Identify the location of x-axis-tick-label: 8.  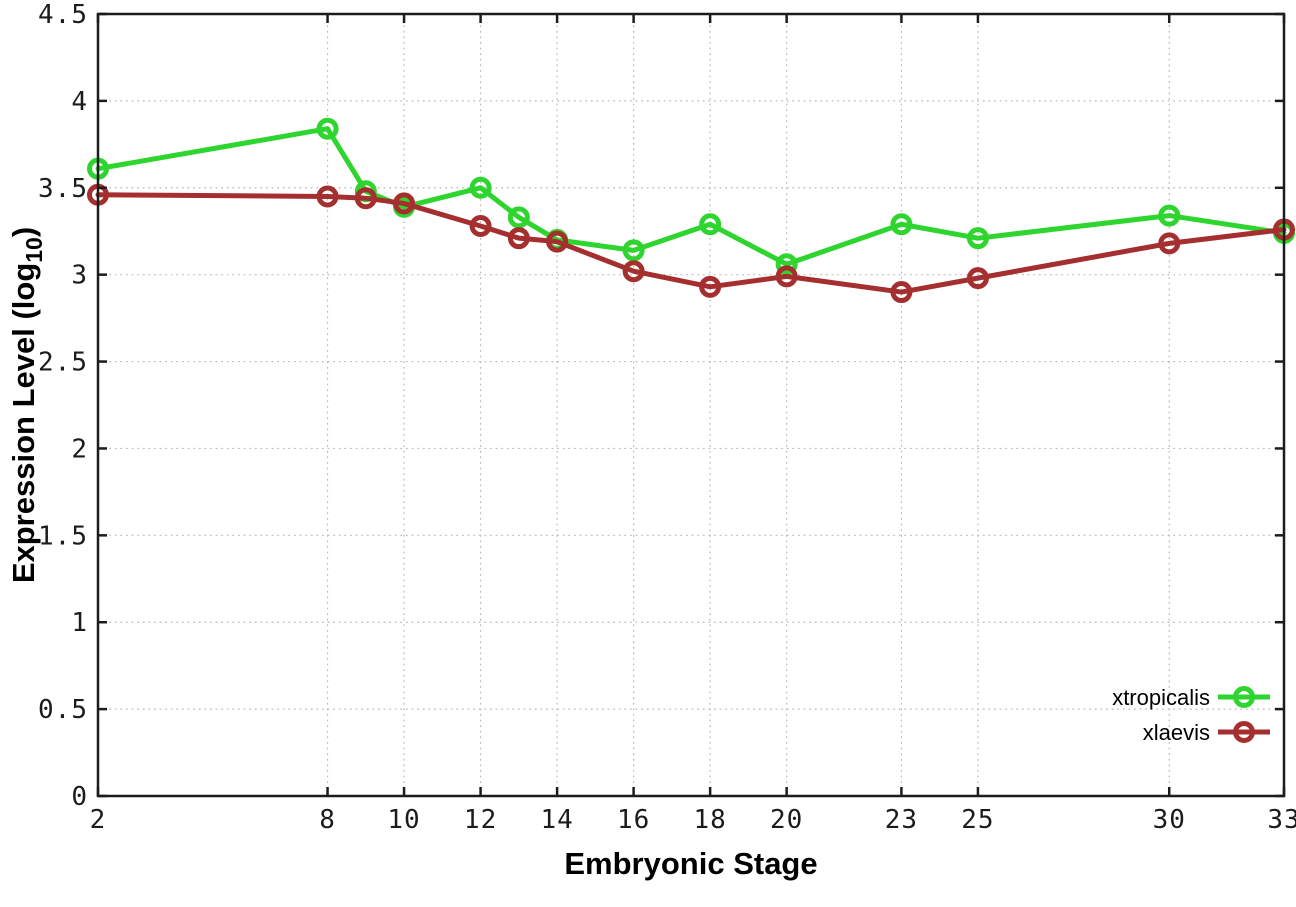
(327, 820).